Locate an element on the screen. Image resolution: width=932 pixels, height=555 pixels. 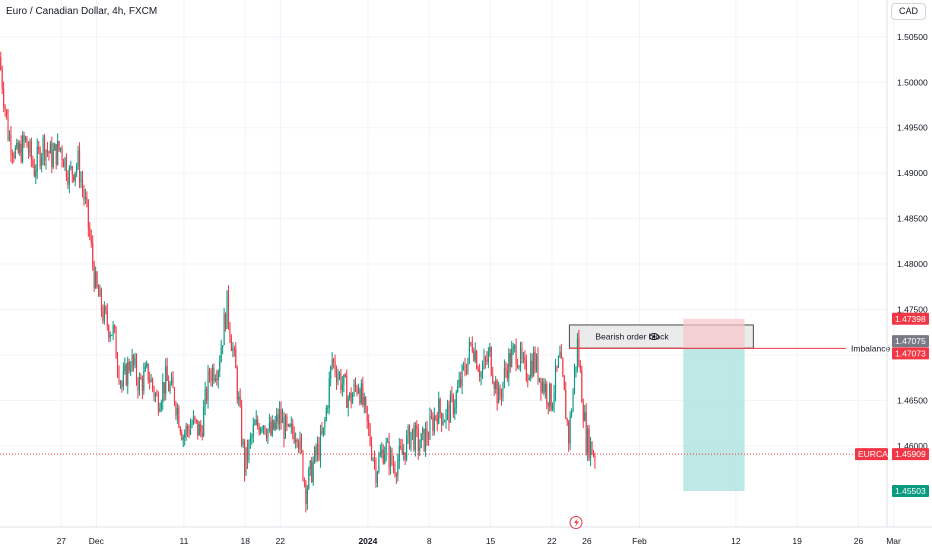
eye-icon is located at coordinates (654, 337).